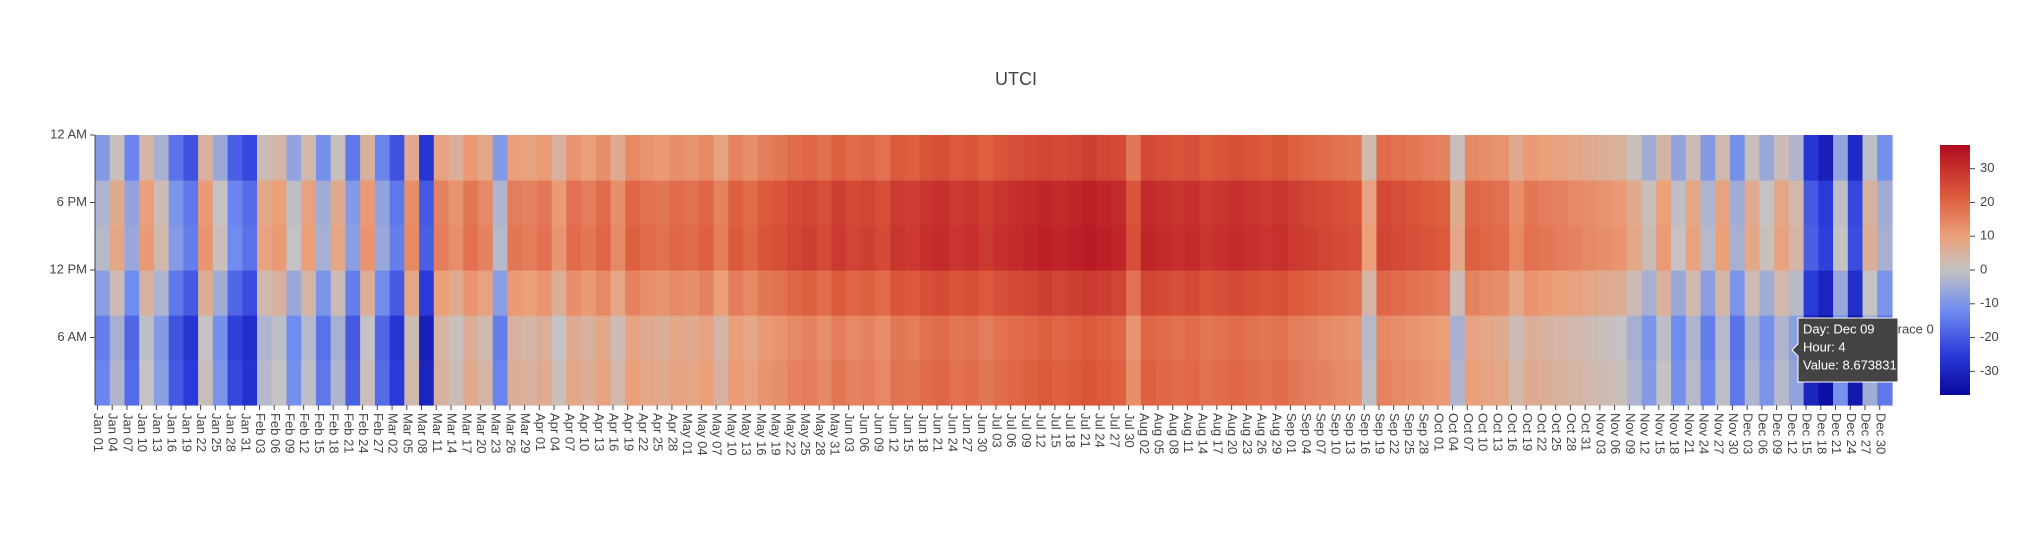 The image size is (2034, 536). I want to click on x-tick-label: Aug 08, so click(1173, 433).